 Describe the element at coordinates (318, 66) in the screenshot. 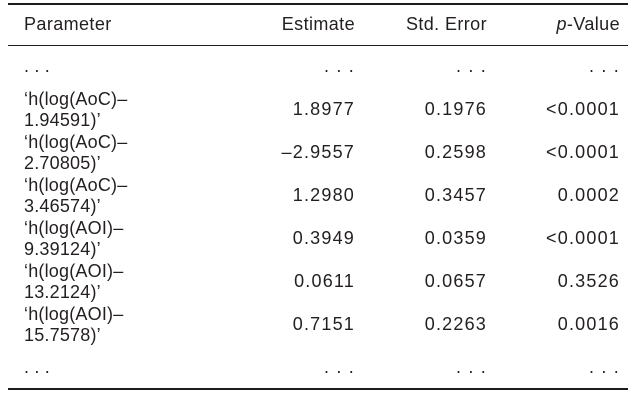

I see `table-row-ellipsis-top: . . . . . . . . . . . .` at that location.